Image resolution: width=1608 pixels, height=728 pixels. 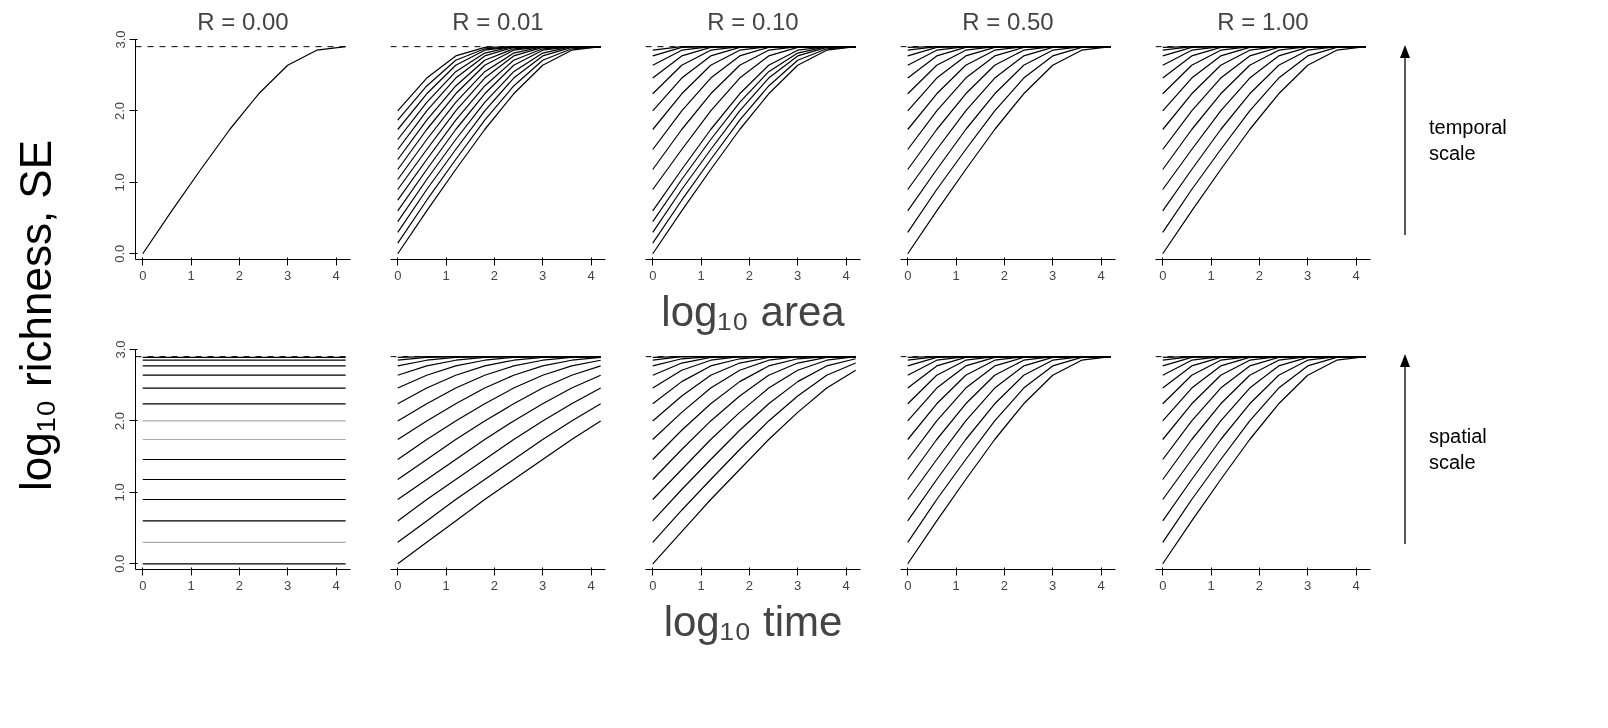 What do you see at coordinates (1008, 21) in the screenshot?
I see `chart-title: R = 0.50` at bounding box center [1008, 21].